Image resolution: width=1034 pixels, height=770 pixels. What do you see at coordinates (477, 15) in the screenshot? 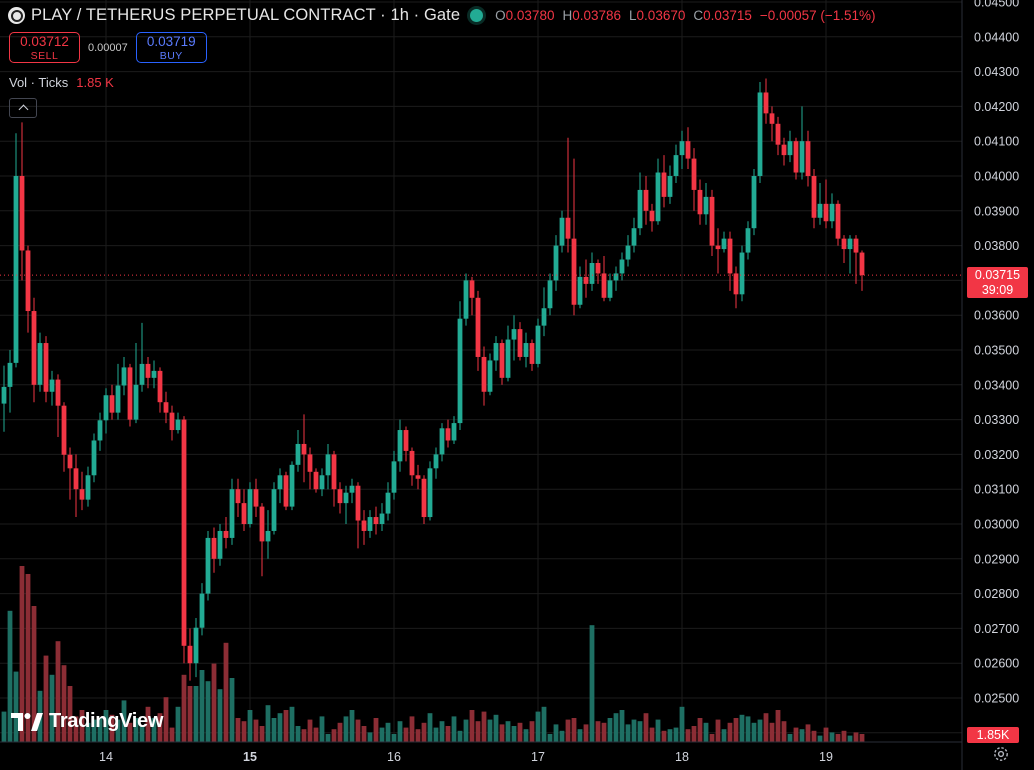
I see `market-status-icon` at bounding box center [477, 15].